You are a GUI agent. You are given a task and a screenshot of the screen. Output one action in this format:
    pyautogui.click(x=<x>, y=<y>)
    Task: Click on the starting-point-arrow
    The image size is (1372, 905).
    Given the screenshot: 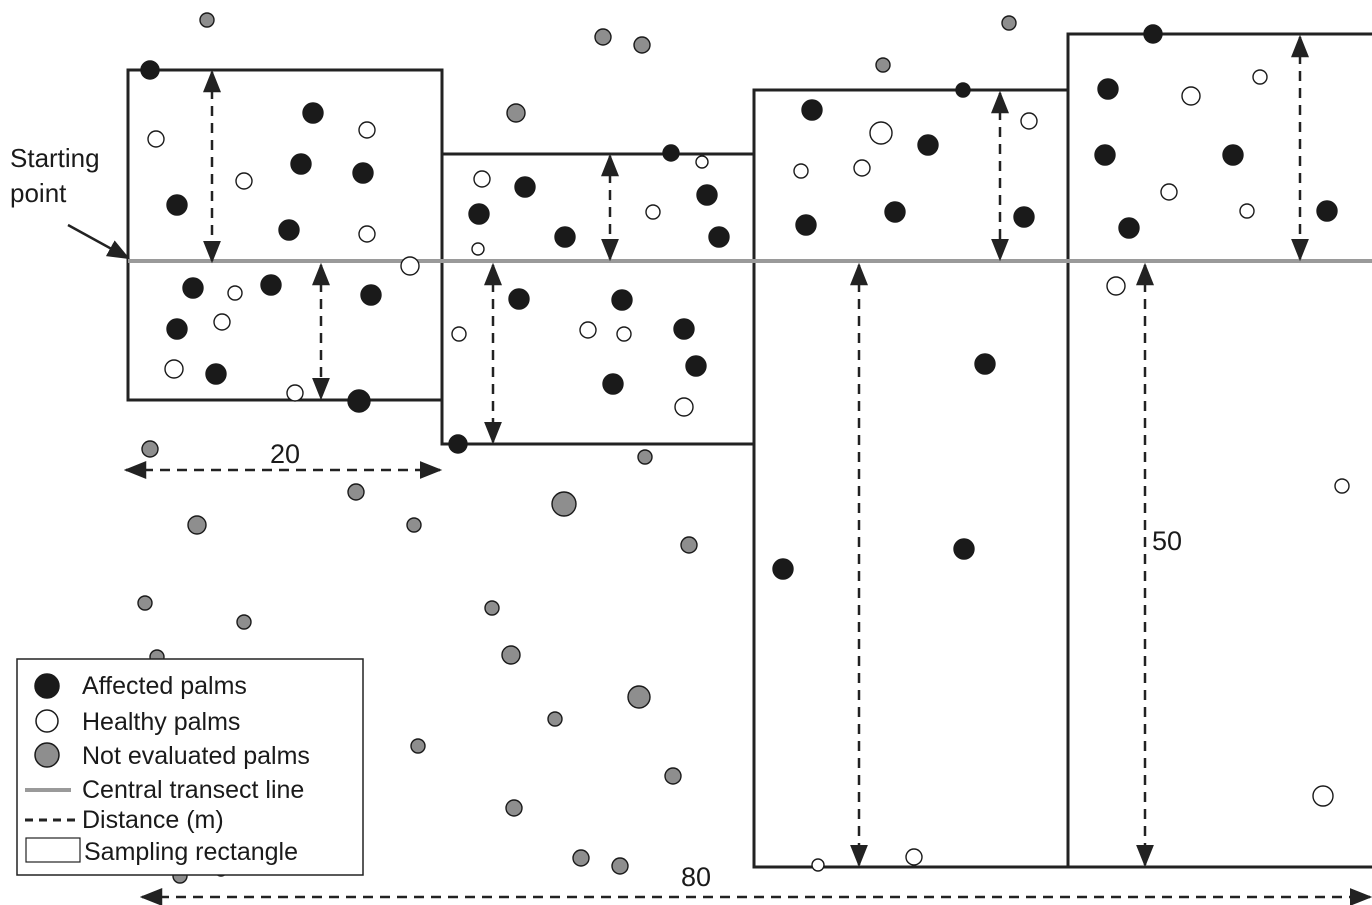 What is the action you would take?
    pyautogui.click(x=98, y=241)
    